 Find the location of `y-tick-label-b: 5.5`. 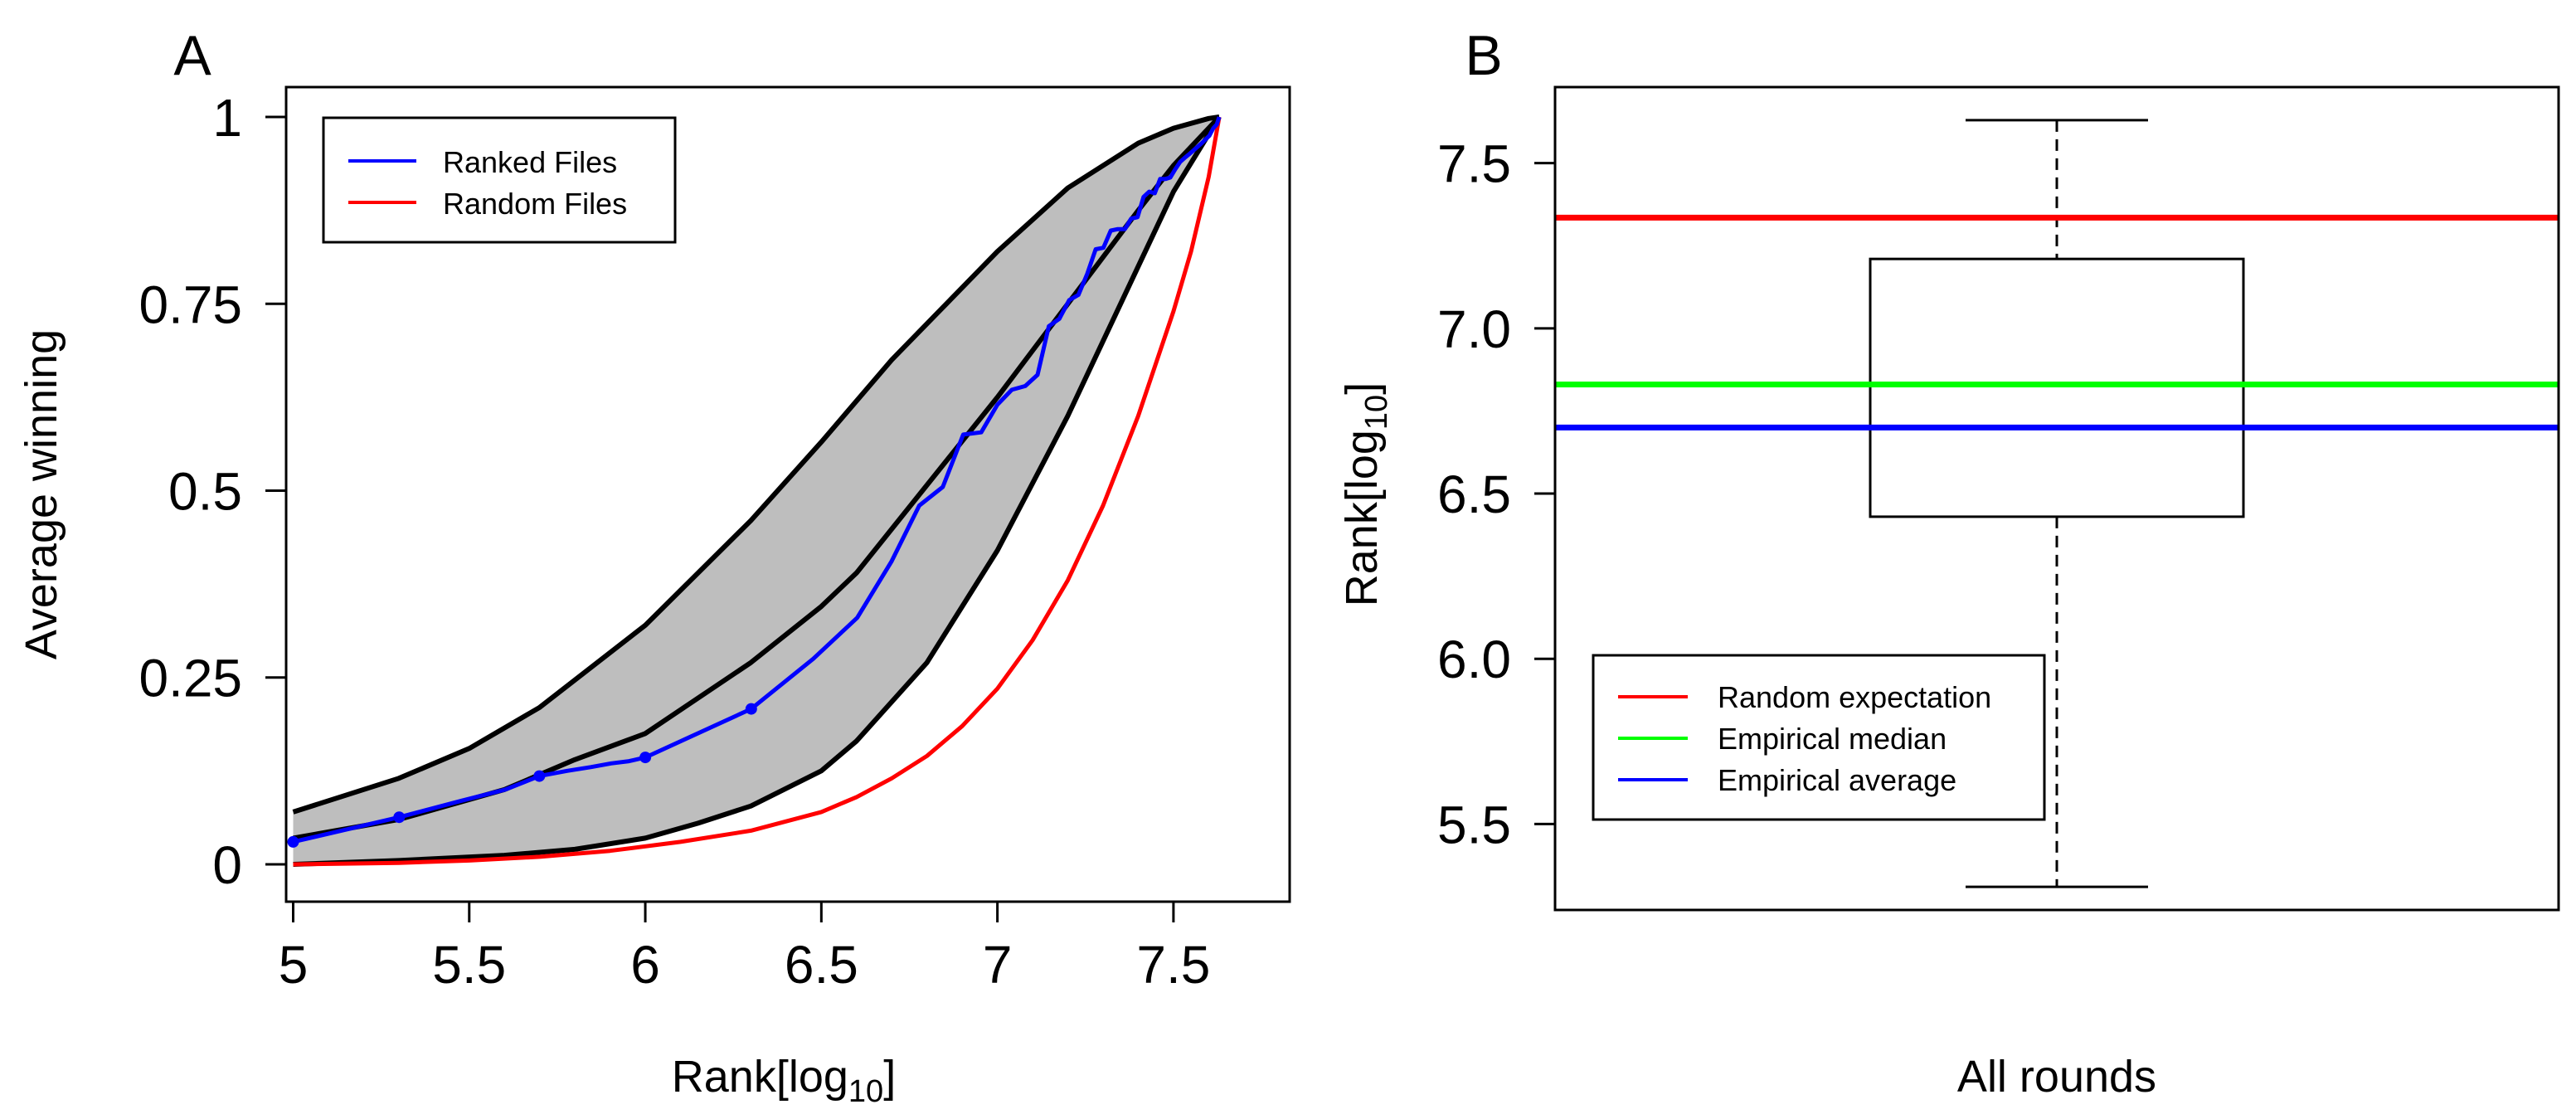

y-tick-label-b: 5.5 is located at coordinates (1474, 824).